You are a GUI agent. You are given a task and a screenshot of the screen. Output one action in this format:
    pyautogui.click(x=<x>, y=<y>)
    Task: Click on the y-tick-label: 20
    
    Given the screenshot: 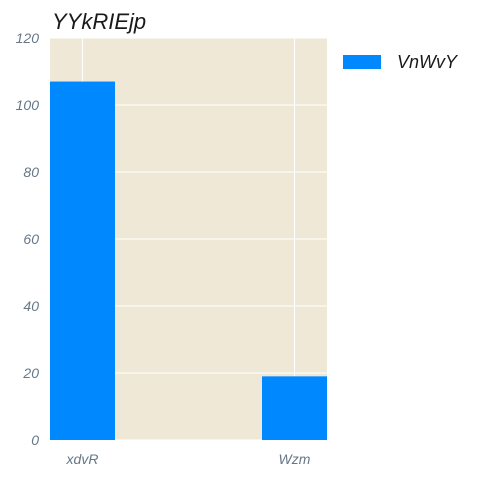 What is the action you would take?
    pyautogui.click(x=30, y=373)
    